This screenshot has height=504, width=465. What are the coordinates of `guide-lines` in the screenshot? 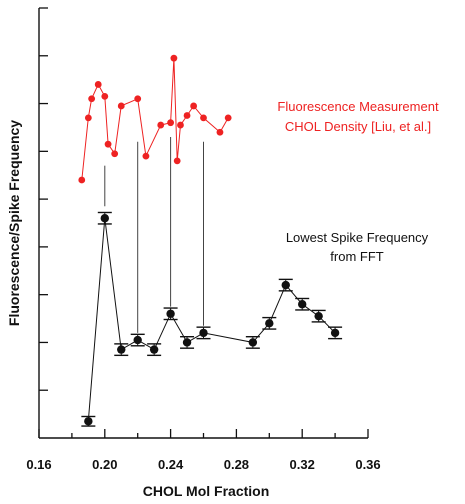 It's located at (154, 235).